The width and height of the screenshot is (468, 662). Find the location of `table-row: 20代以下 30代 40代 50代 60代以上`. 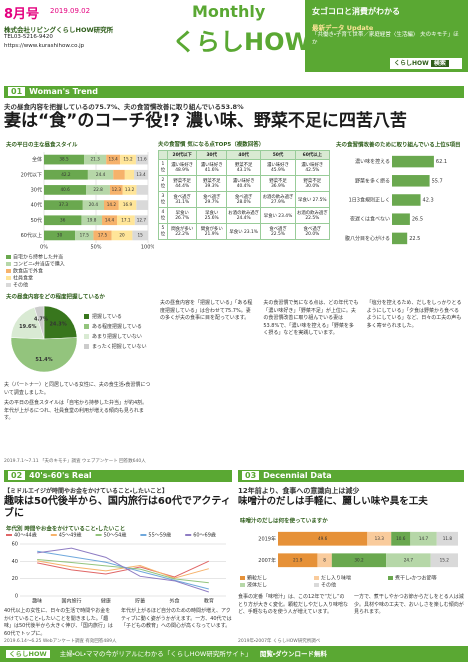

table-row: 20代以下 30代 40代 50代 60代以上 is located at coordinates (244, 155).